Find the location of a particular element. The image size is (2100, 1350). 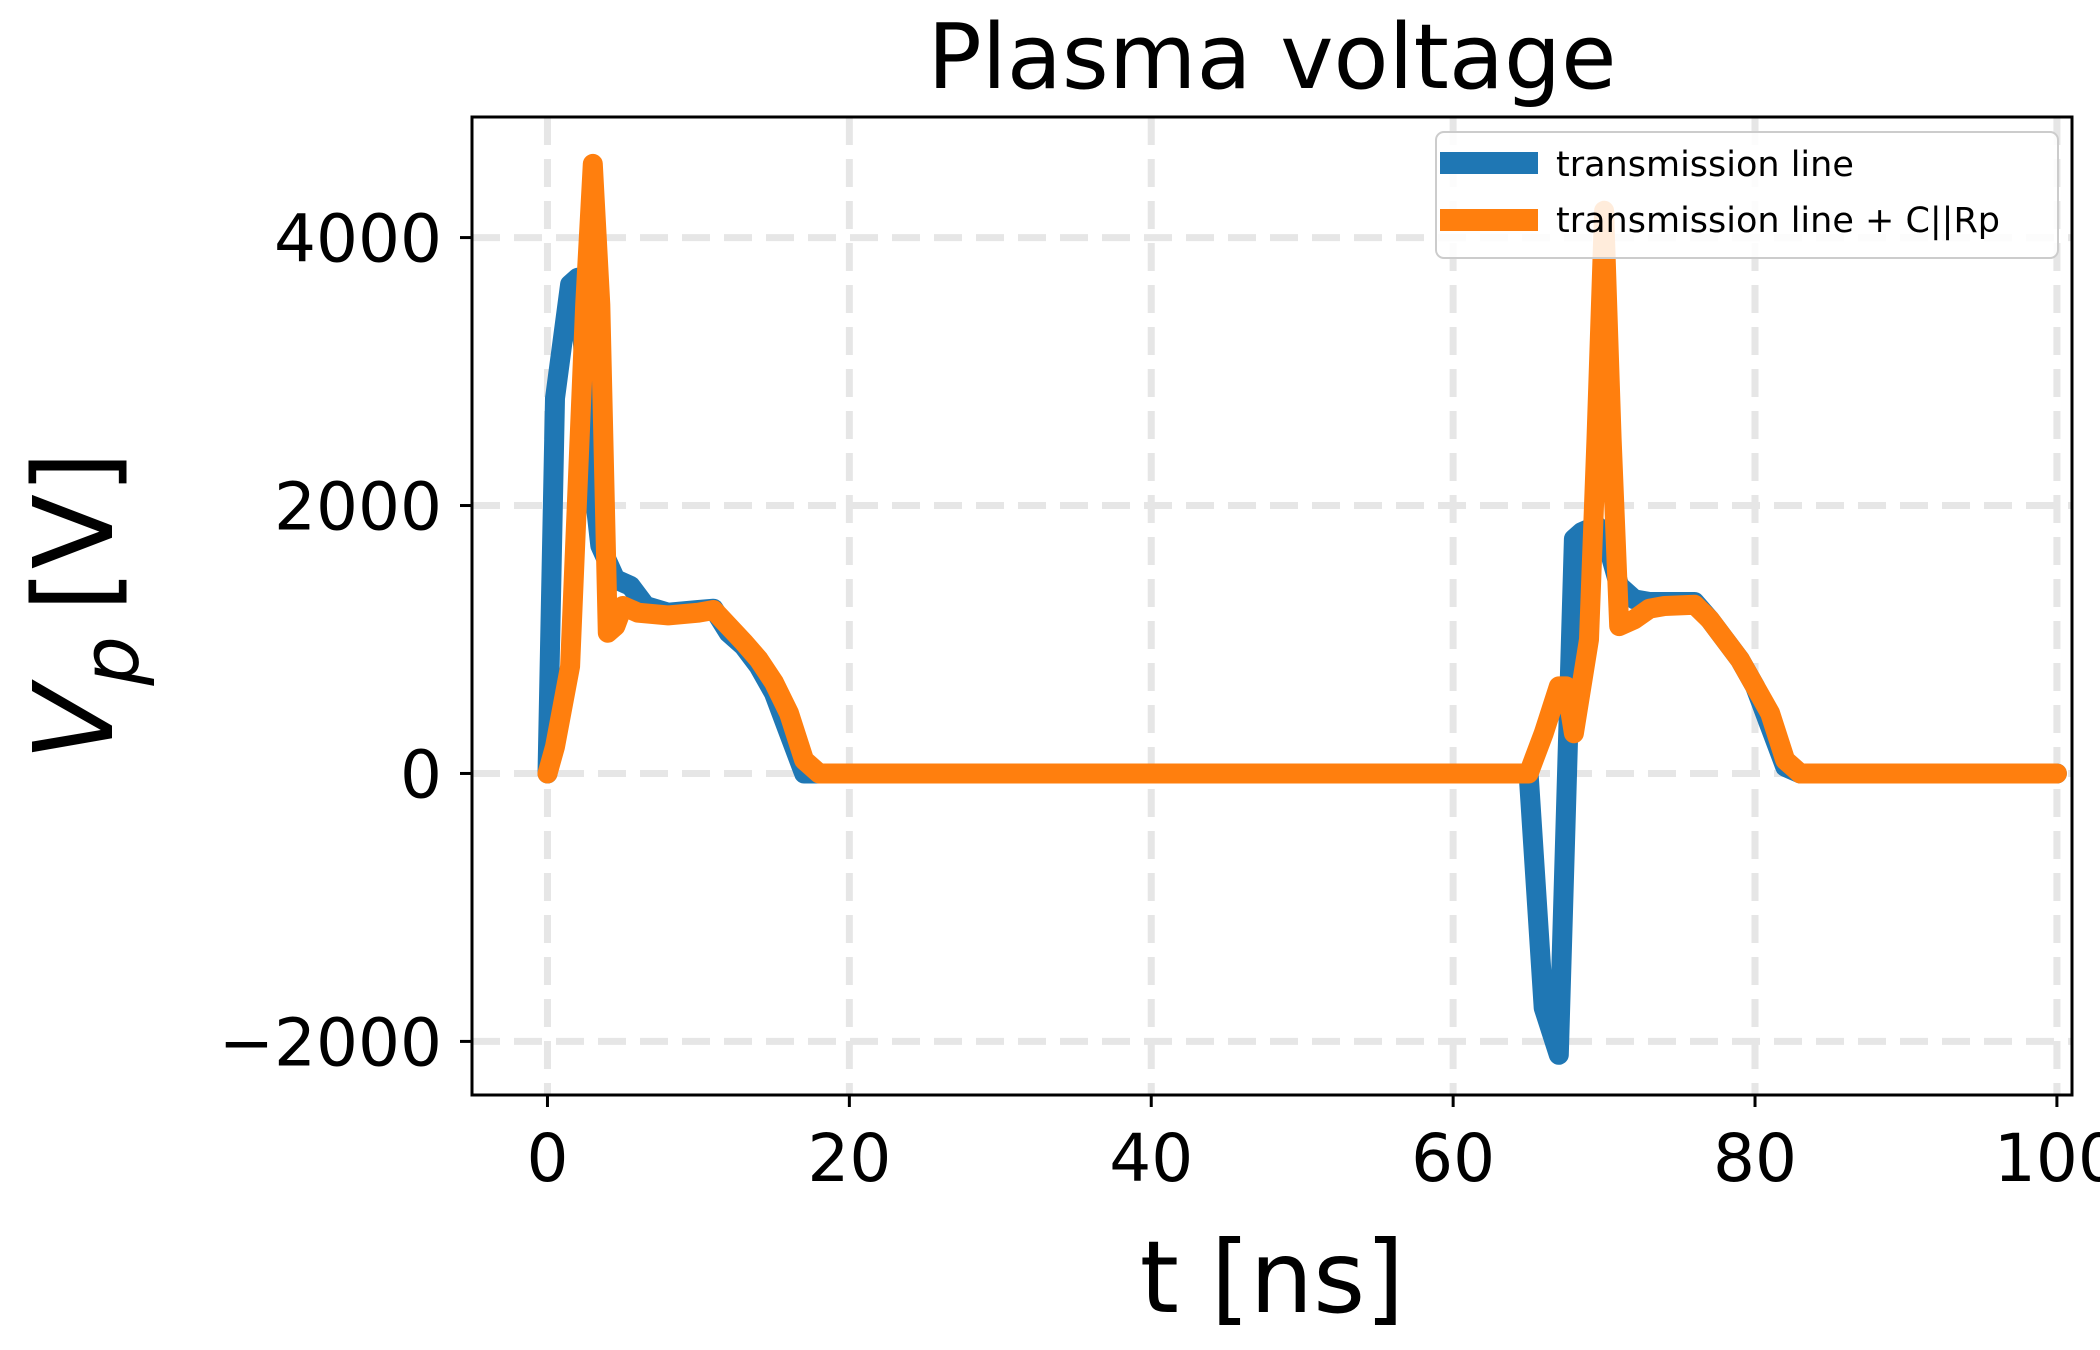

y-axis-label: Vp [V] is located at coordinates (83, 606).